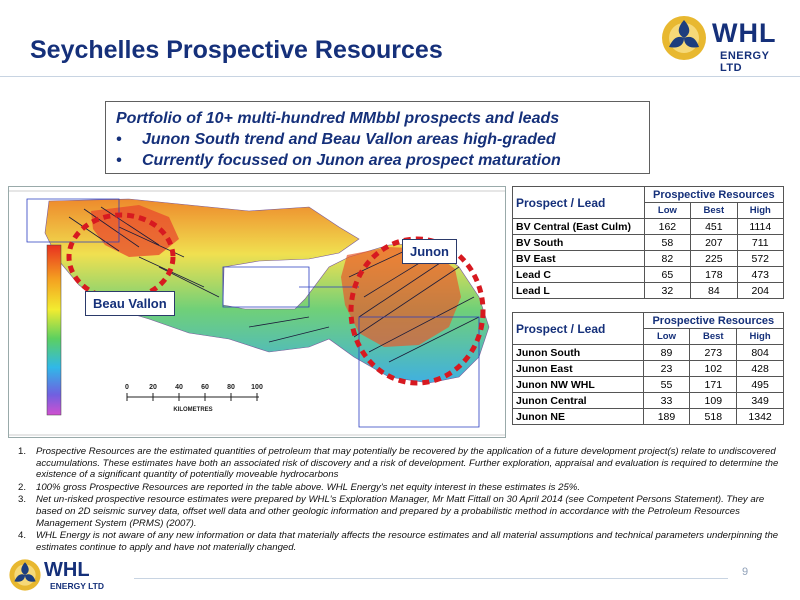 This screenshot has width=800, height=600. What do you see at coordinates (192, 410) in the screenshot?
I see `scale-unit: KILOMETRES` at bounding box center [192, 410].